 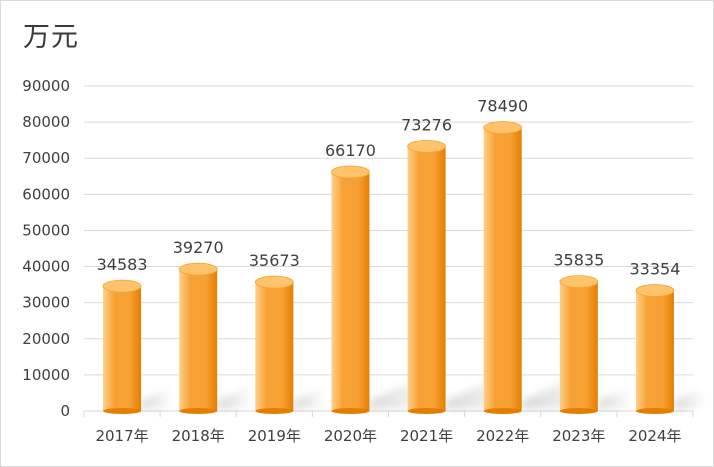 What do you see at coordinates (121, 436) in the screenshot?
I see `x-tick-label: 2017年` at bounding box center [121, 436].